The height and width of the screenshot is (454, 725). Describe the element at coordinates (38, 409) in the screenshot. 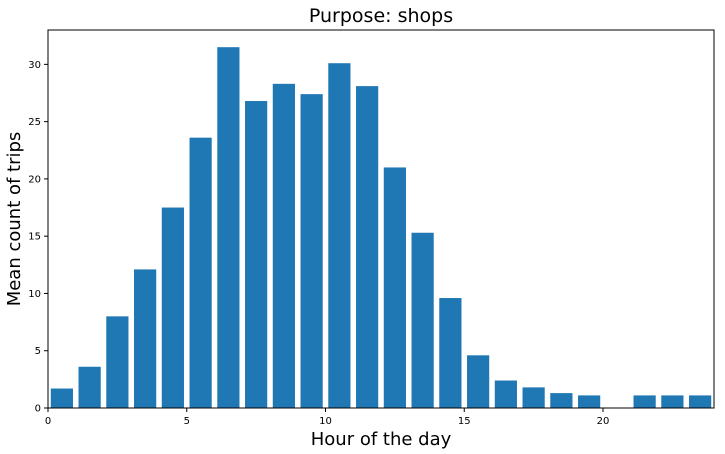

I see `y-tick-label: 0` at that location.